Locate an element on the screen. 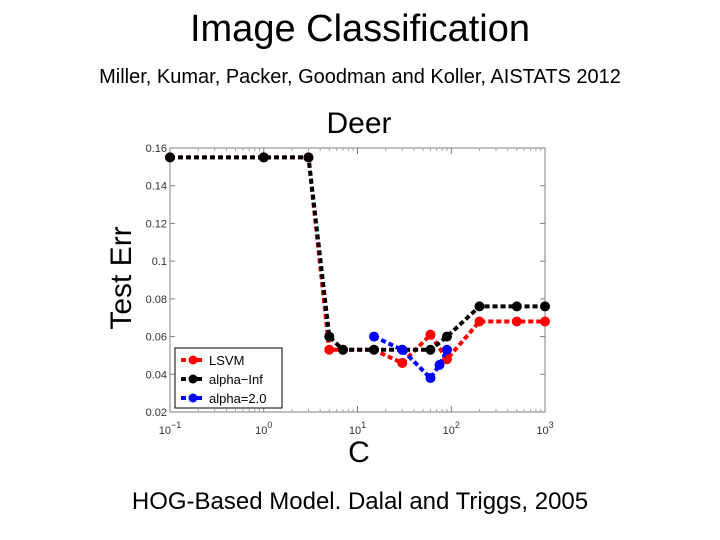 The width and height of the screenshot is (720, 540). y-tick-label: 0.02 is located at coordinates (156, 413).